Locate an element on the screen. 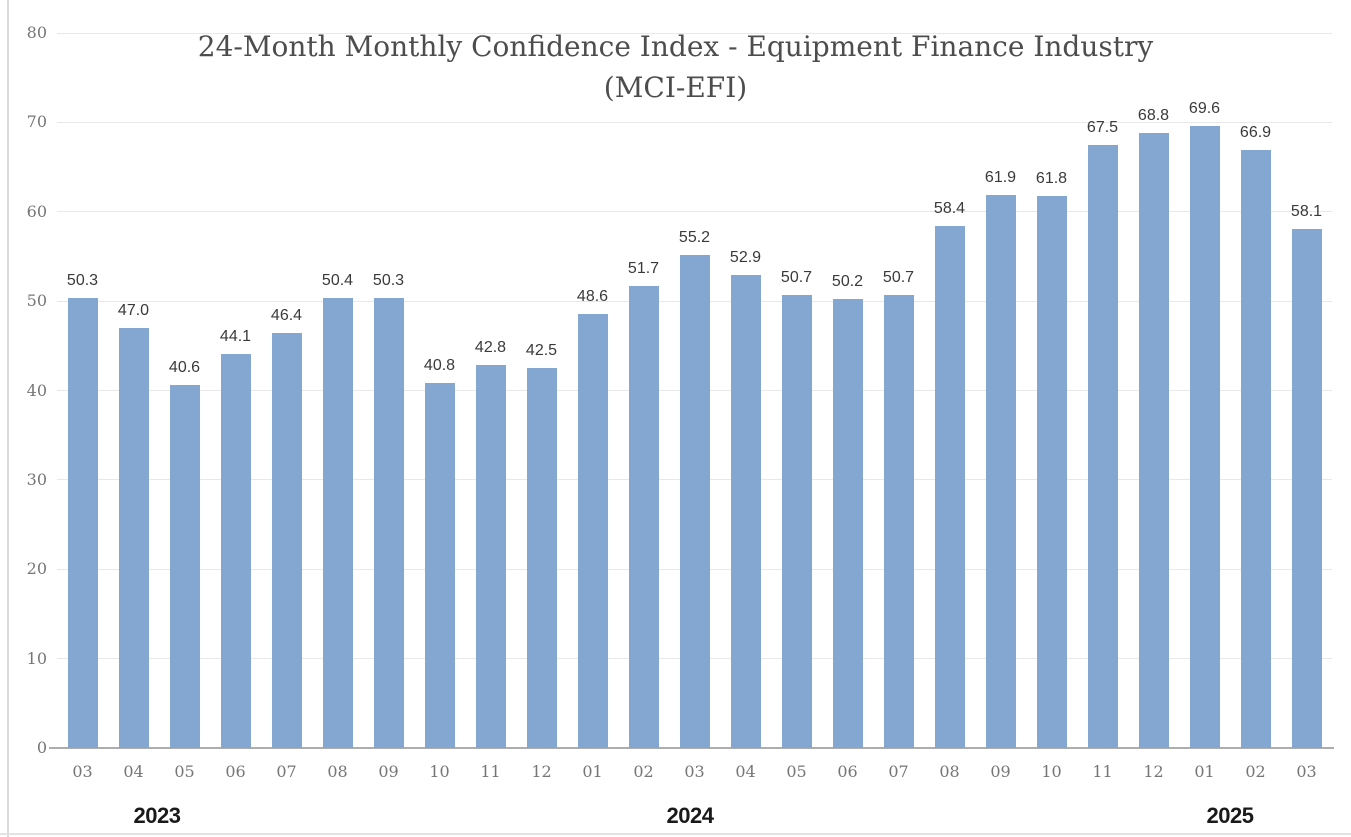  y-tick-label: 50 is located at coordinates (36, 301).